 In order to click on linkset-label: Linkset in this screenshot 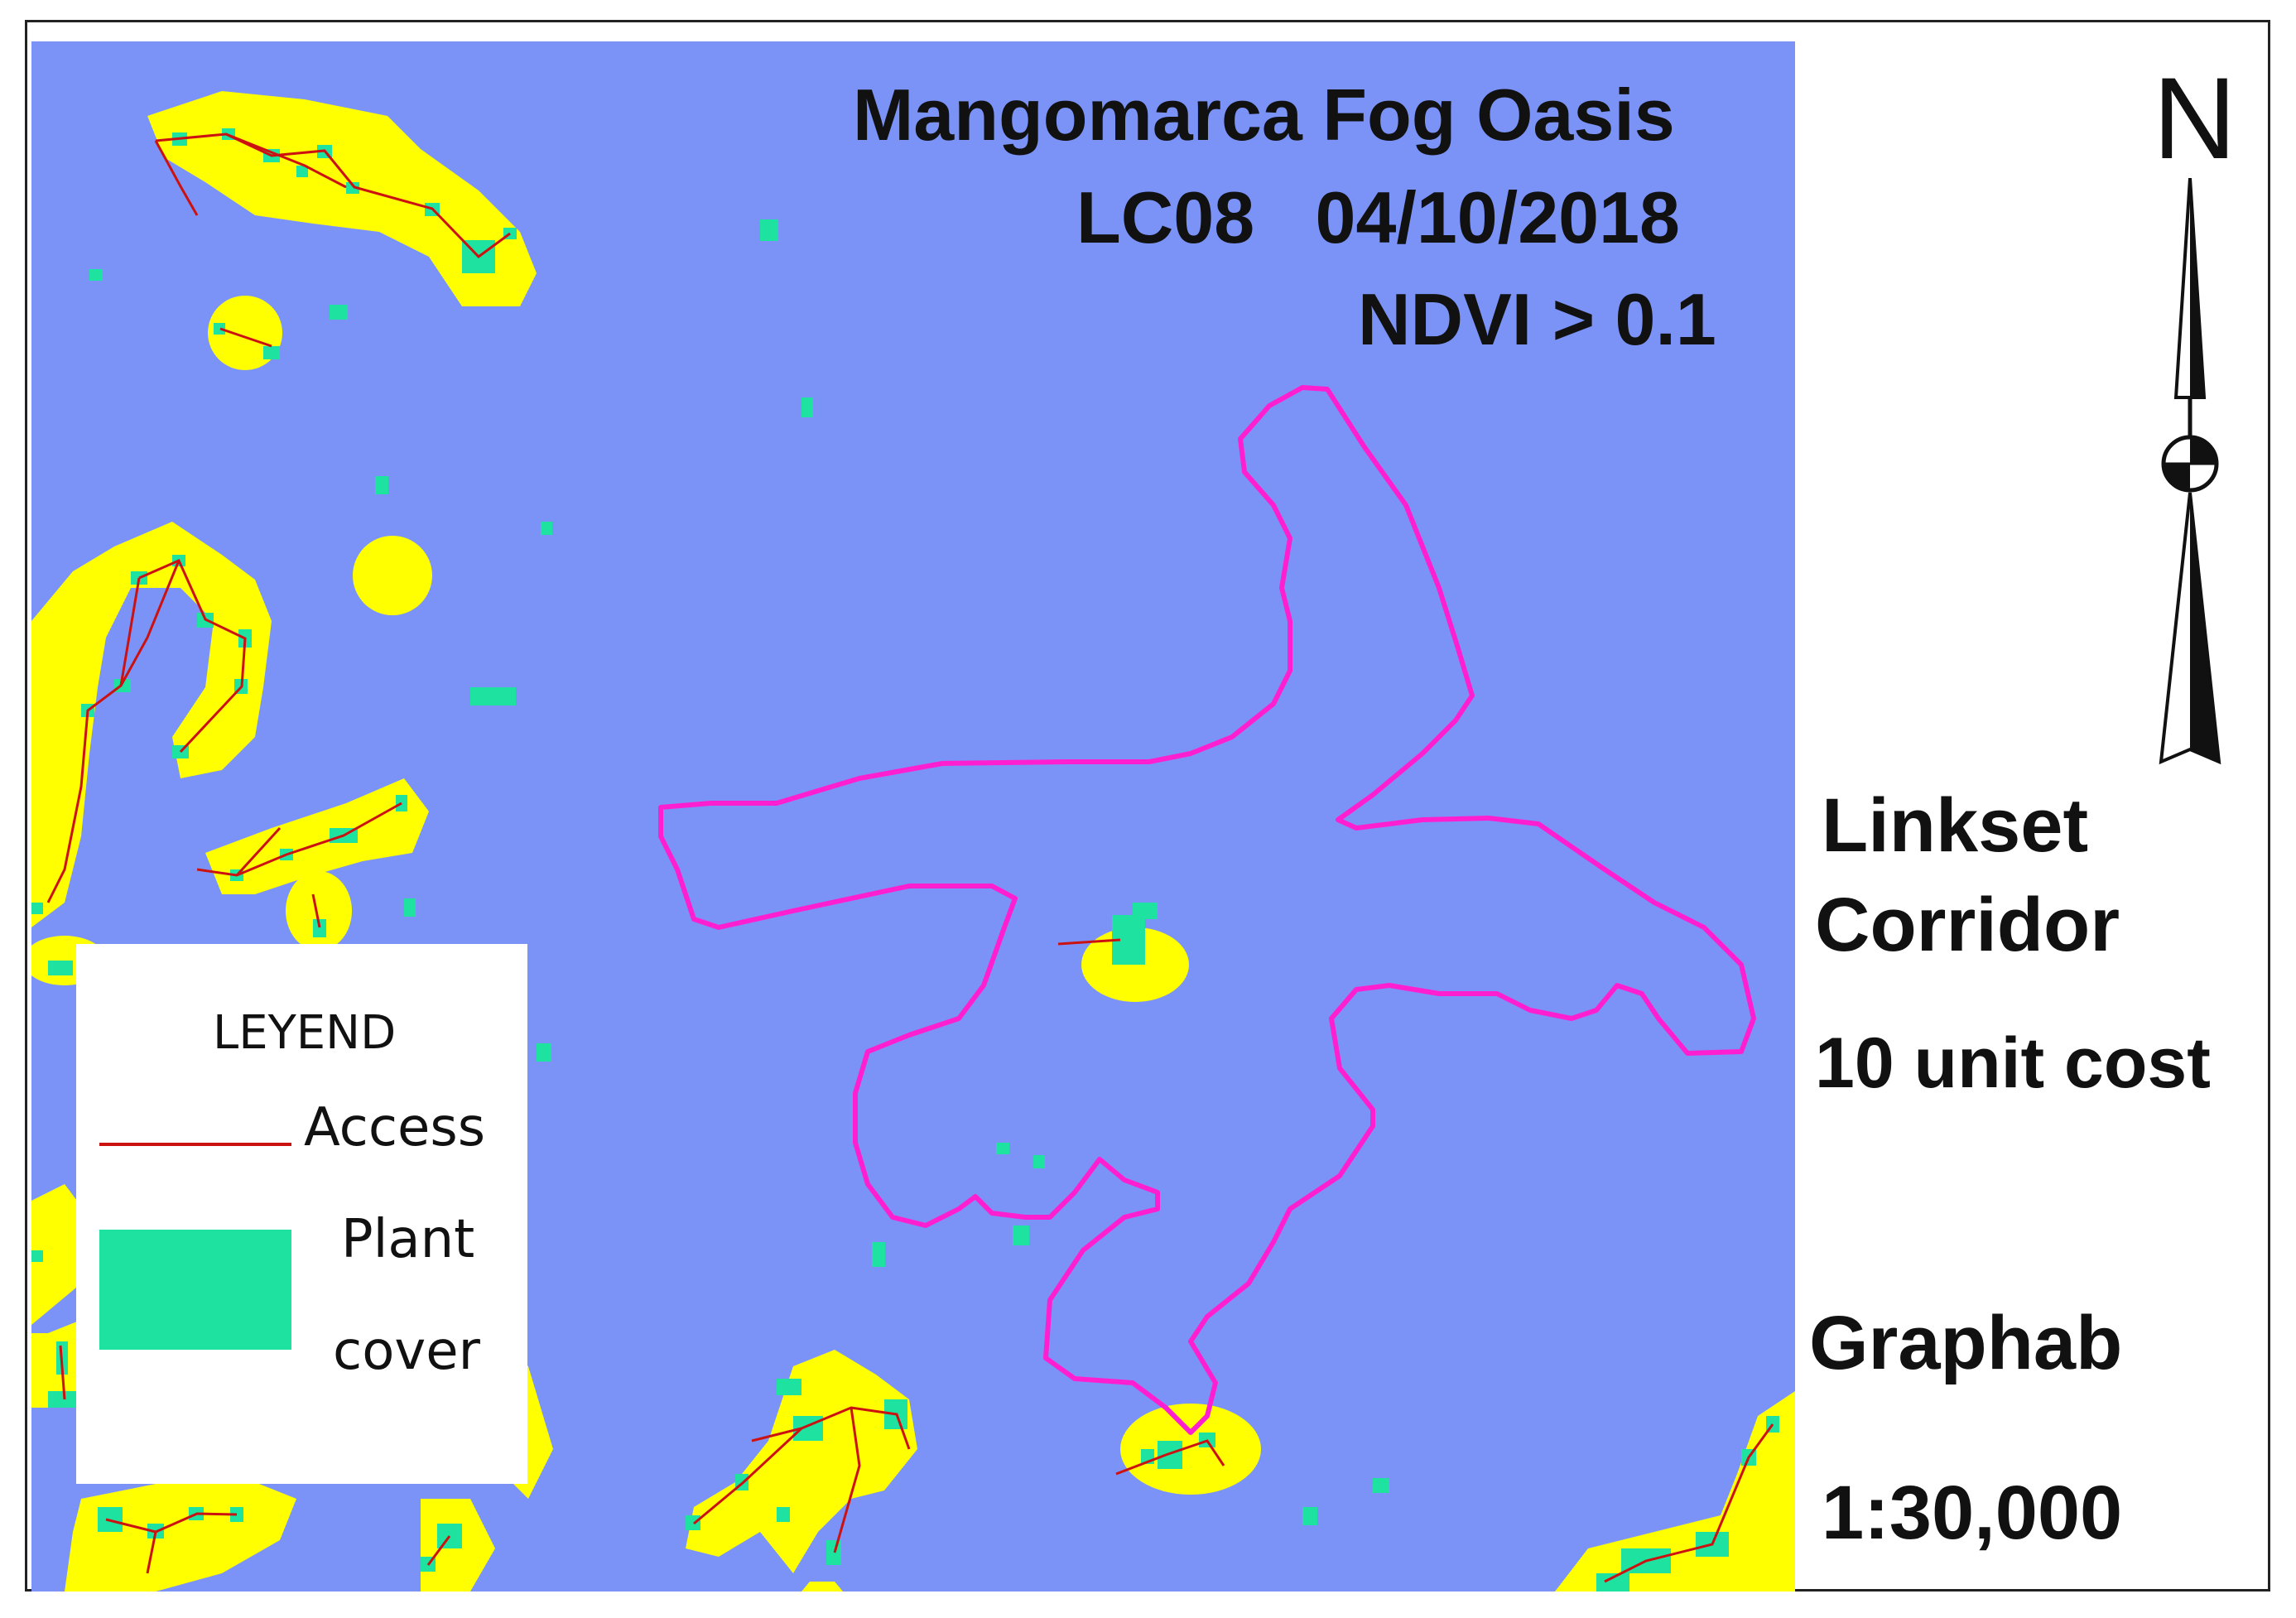, I will do `click(1955, 825)`.